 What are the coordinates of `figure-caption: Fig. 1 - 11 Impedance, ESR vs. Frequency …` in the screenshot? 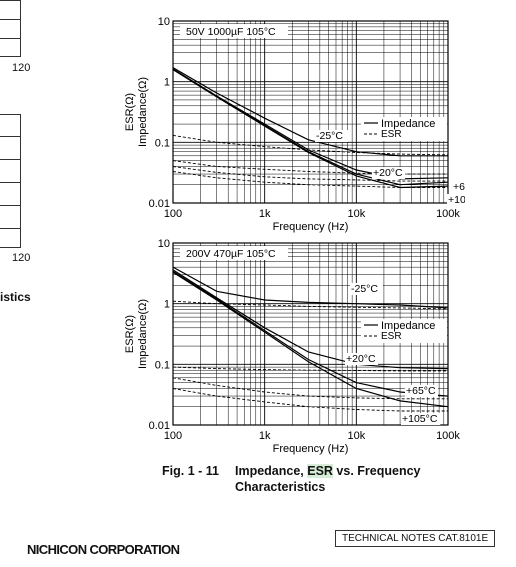 It's located at (291, 479).